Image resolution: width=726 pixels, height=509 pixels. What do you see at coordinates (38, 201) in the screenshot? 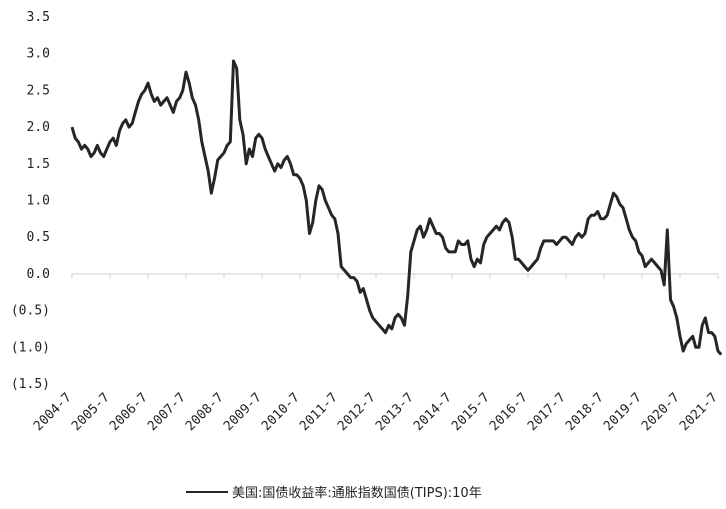
I see `y-tick-label: 1.0` at bounding box center [38, 201].